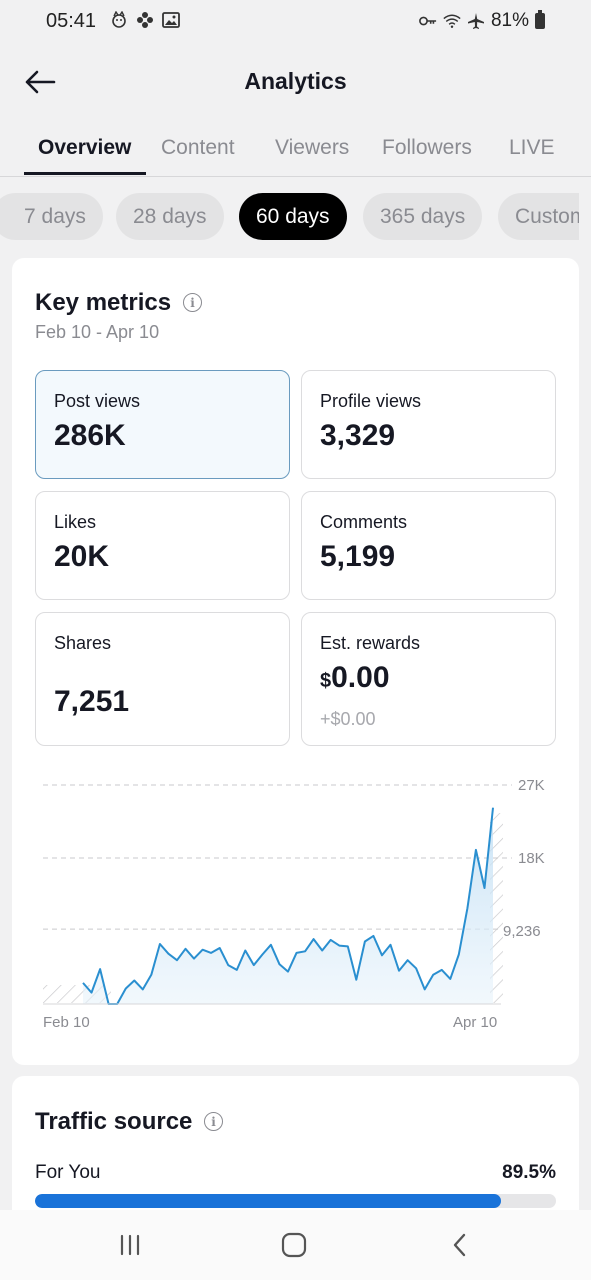 This screenshot has width=591, height=1280. Describe the element at coordinates (496, 908) in the screenshot. I see `chart-no-data-end` at that location.